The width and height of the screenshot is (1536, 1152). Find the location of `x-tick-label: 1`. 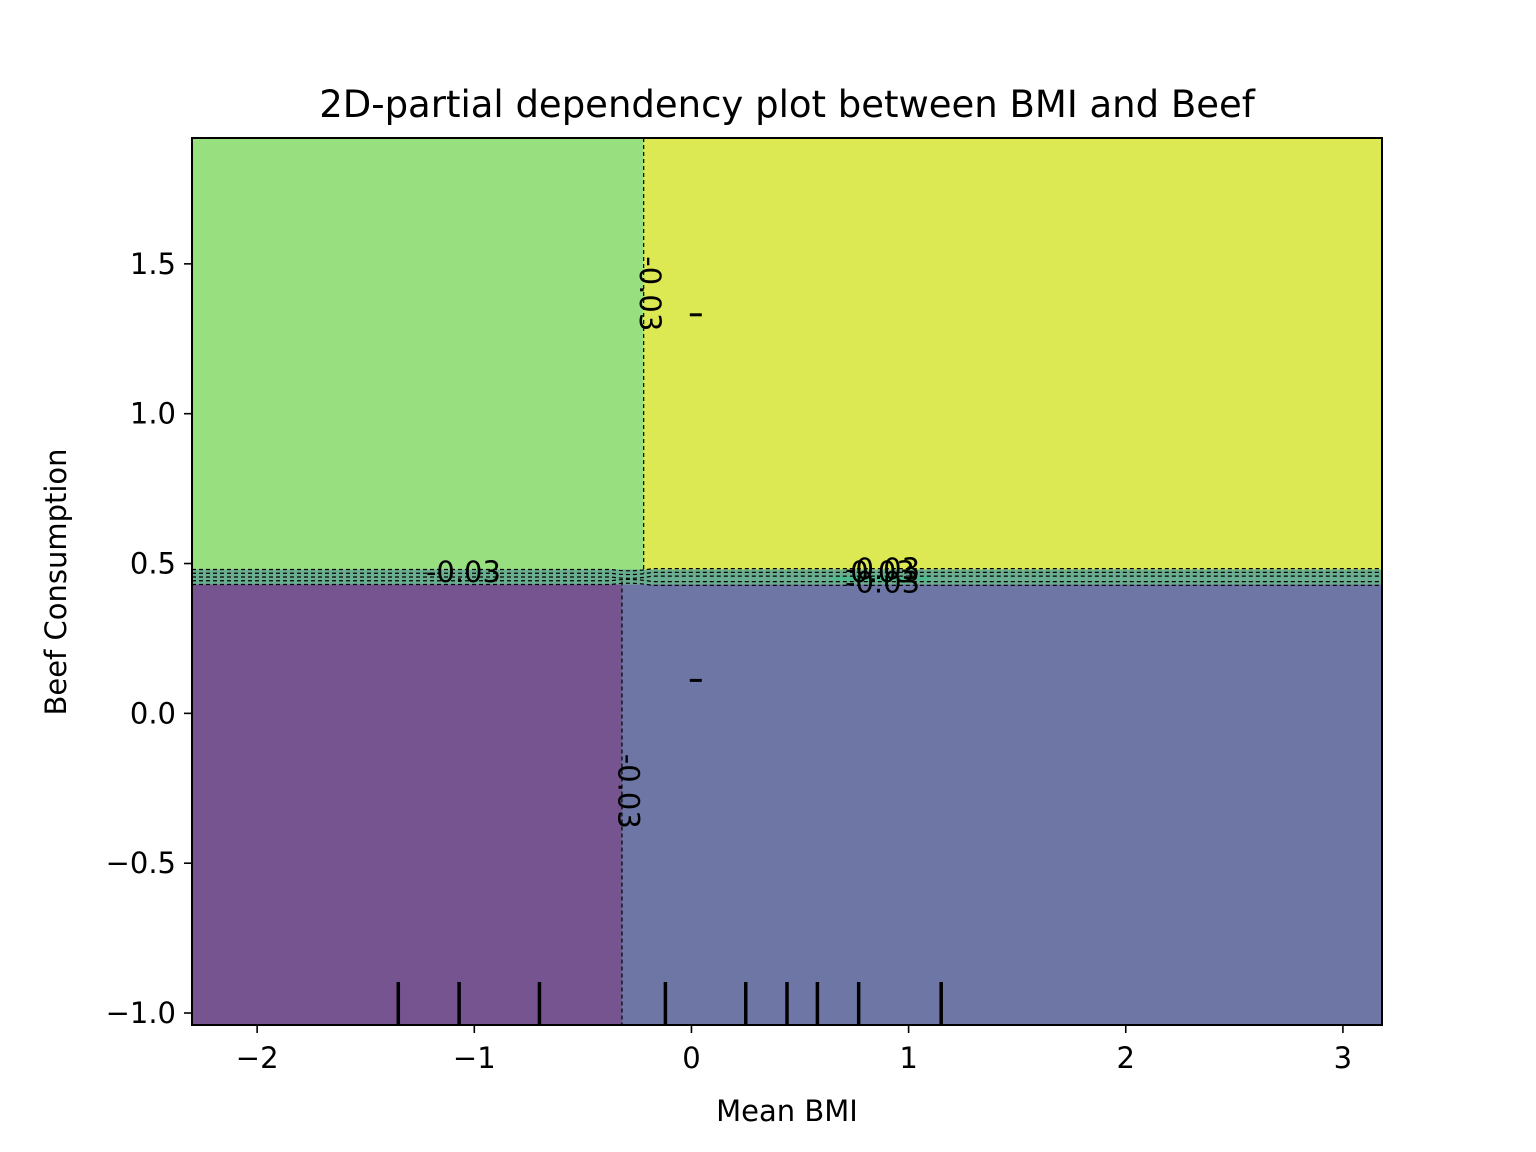

x-tick-label: 1 is located at coordinates (908, 1058).